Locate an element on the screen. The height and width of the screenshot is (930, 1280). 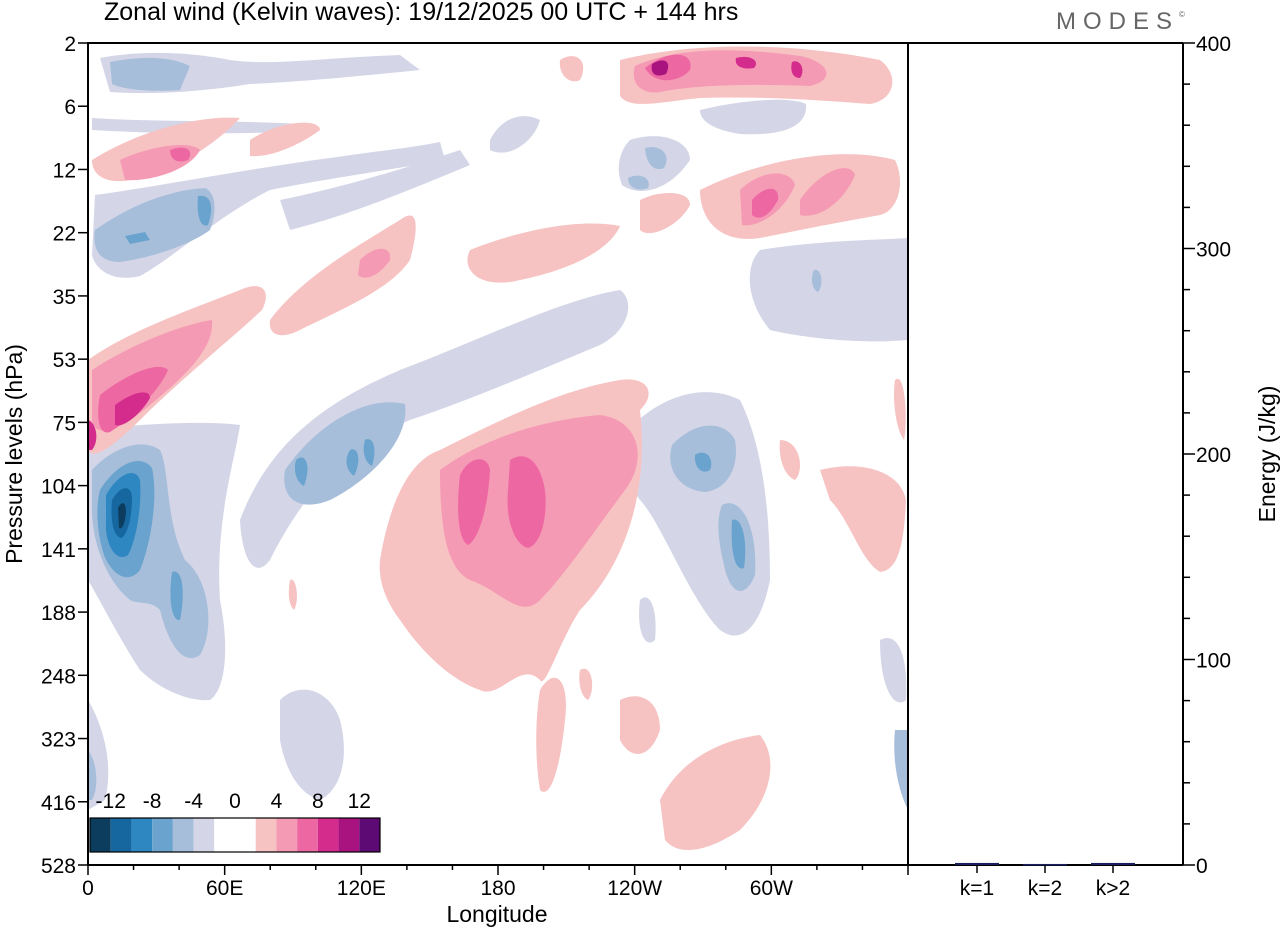
y-tick-label: 12 is located at coordinates (64, 170).